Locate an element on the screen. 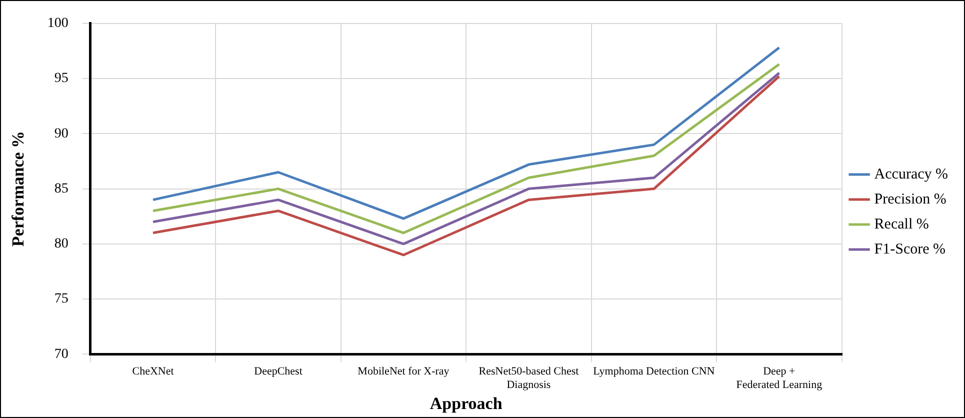 This screenshot has height=418, width=965. y-tick-label: 90 is located at coordinates (61, 134).